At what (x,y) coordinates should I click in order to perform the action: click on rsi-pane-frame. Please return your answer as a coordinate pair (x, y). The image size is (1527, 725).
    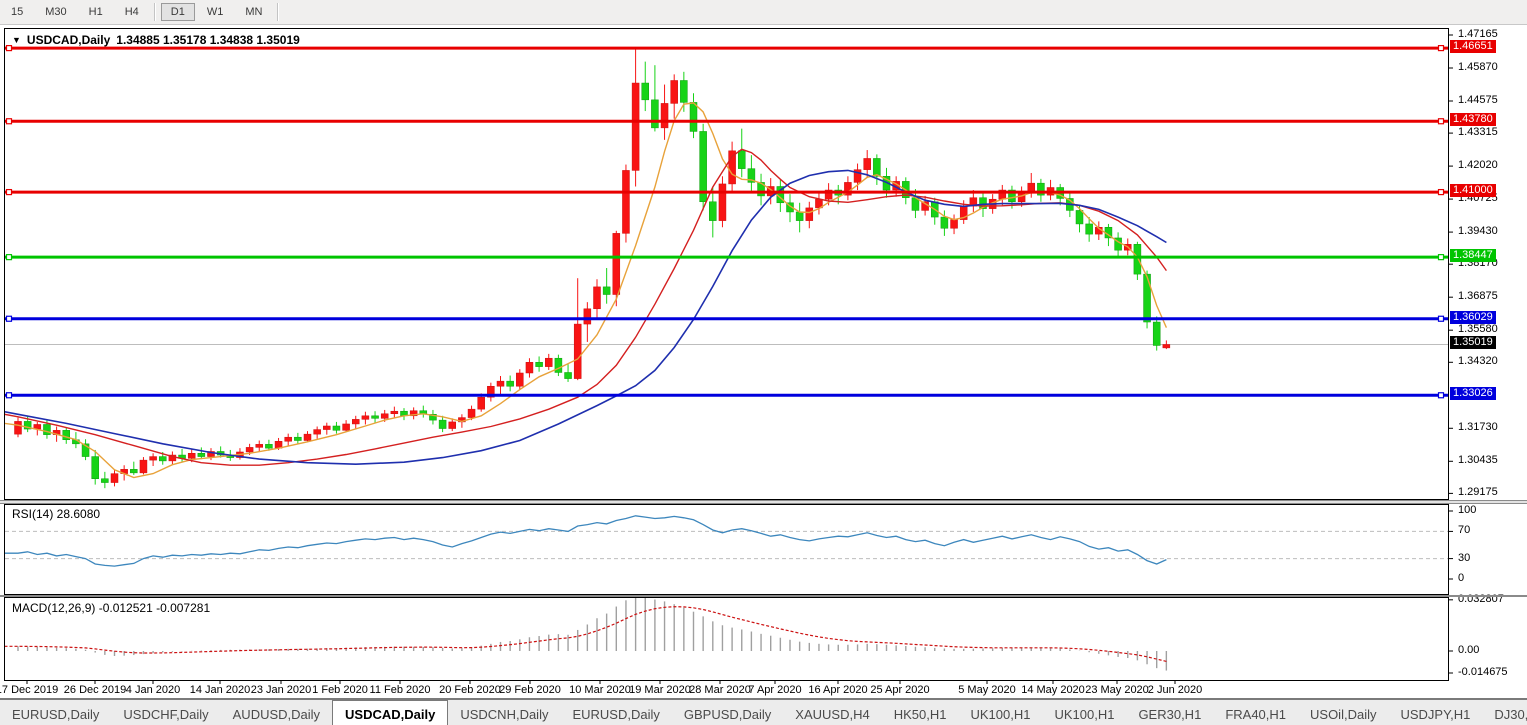
    Looking at the image, I should click on (726, 549).